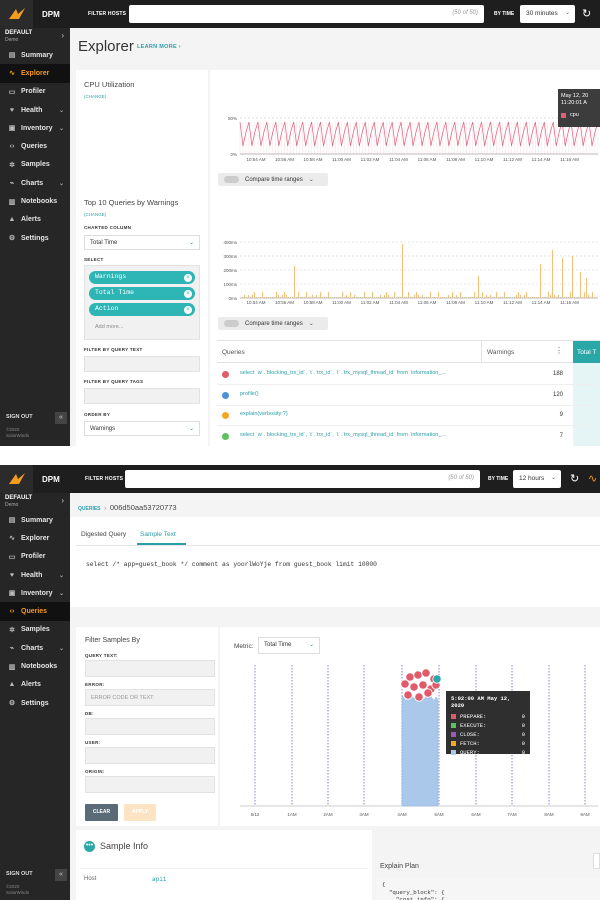  Describe the element at coordinates (142, 309) in the screenshot. I see `pill-action: Action ×` at that location.